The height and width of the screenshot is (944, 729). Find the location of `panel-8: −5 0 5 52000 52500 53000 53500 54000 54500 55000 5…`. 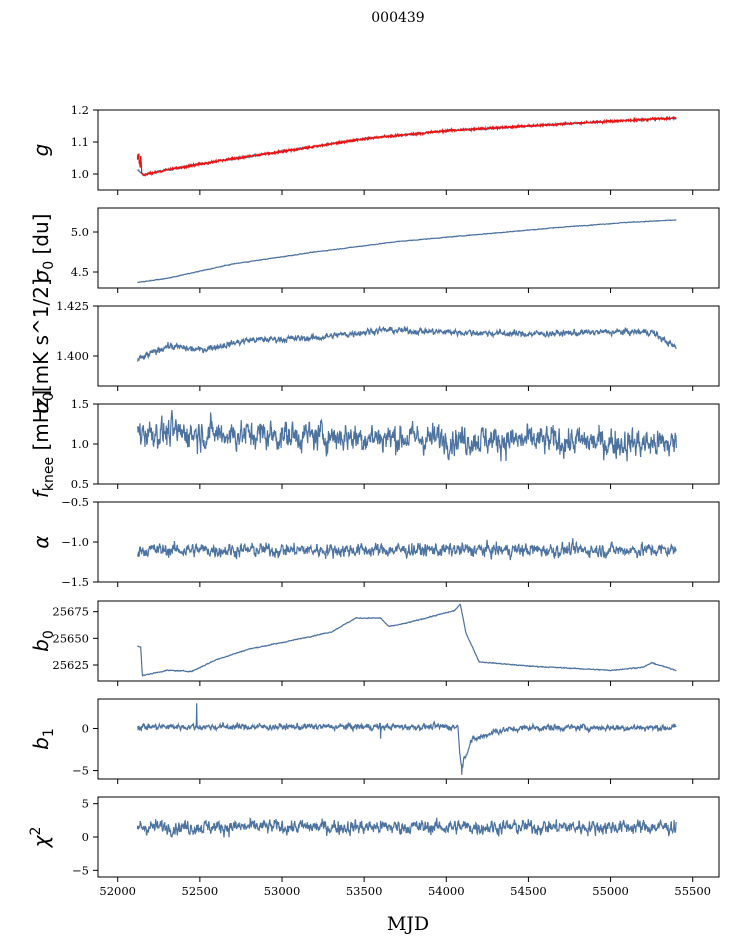

panel-8: −5 0 5 52000 52500 53000 53500 54000 54500 55000 5… is located at coordinates (374, 847).